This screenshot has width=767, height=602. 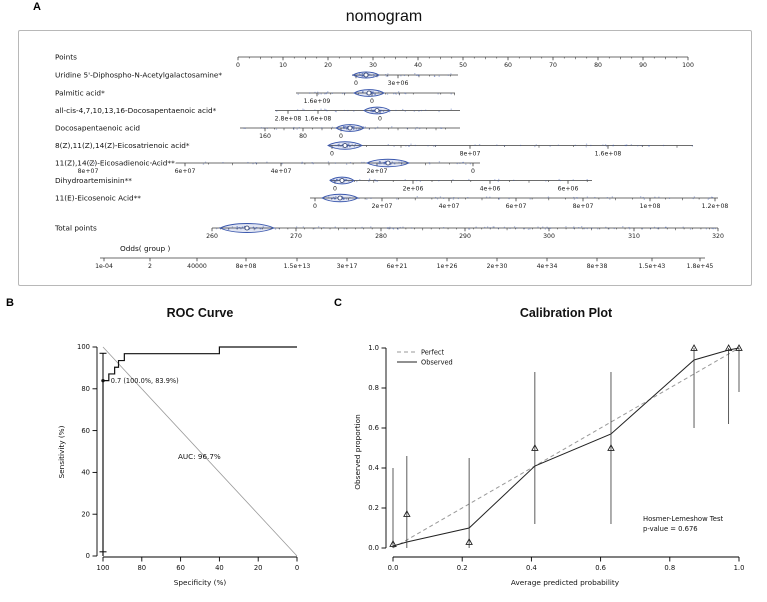 What do you see at coordinates (288, 118) in the screenshot?
I see `axis-tick-label: 2.8e+08` at bounding box center [288, 118].